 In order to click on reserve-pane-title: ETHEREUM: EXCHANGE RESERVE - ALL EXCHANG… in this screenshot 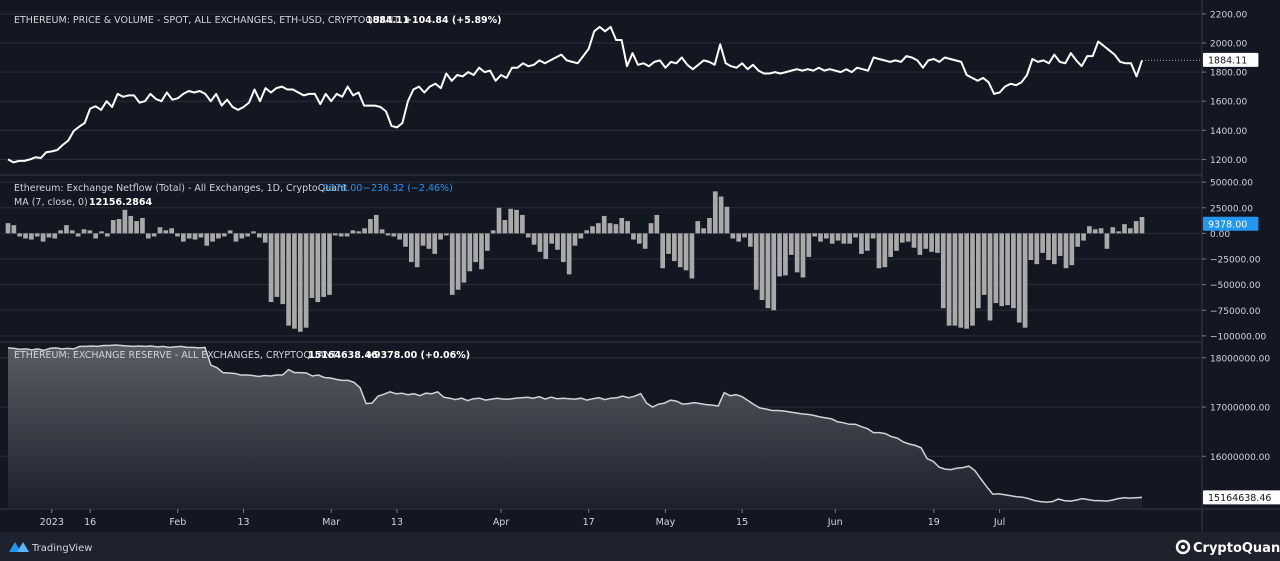, I will do `click(175, 355)`.